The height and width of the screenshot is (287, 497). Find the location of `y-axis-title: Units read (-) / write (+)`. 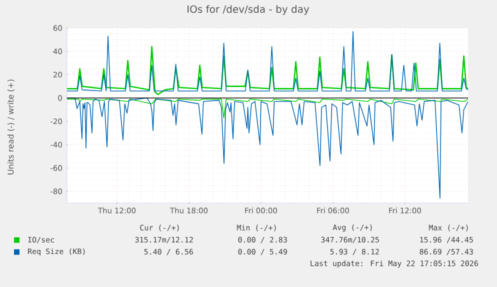

y-axis-title: Units read (-) / write (+) is located at coordinates (11, 127).